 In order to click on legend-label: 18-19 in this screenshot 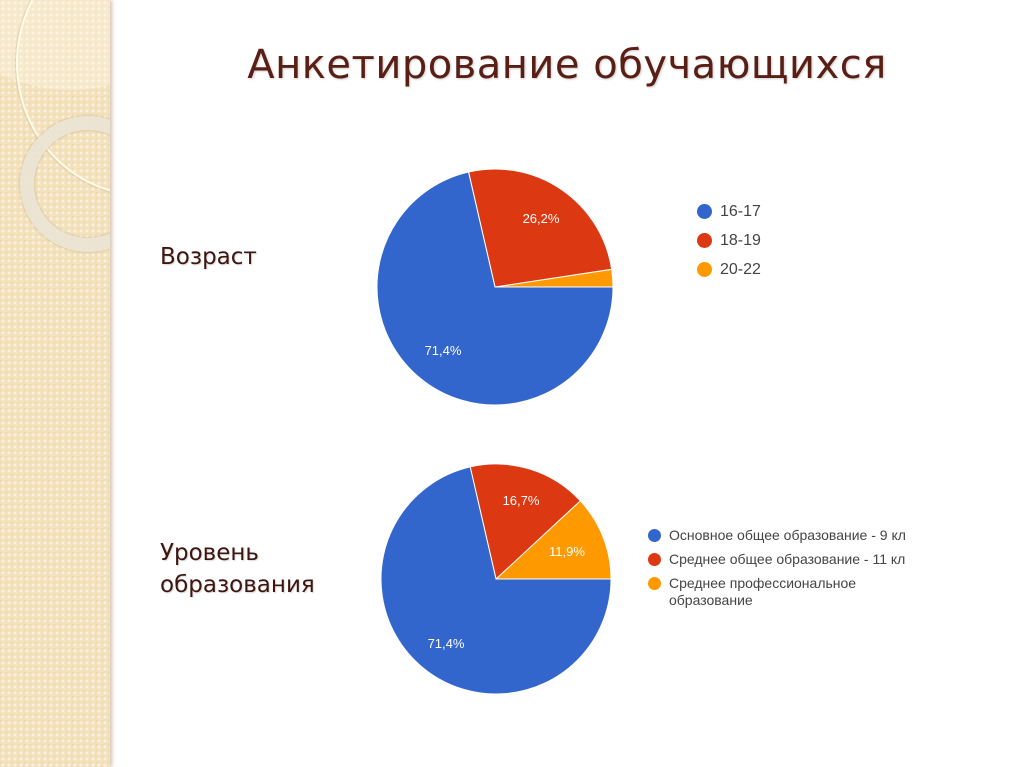, I will do `click(740, 240)`.